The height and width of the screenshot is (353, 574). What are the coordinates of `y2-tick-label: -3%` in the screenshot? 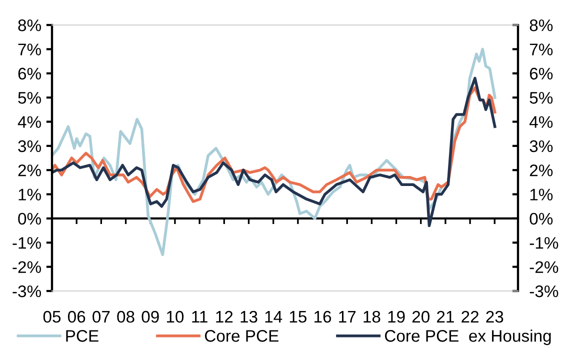 It's located at (544, 291).